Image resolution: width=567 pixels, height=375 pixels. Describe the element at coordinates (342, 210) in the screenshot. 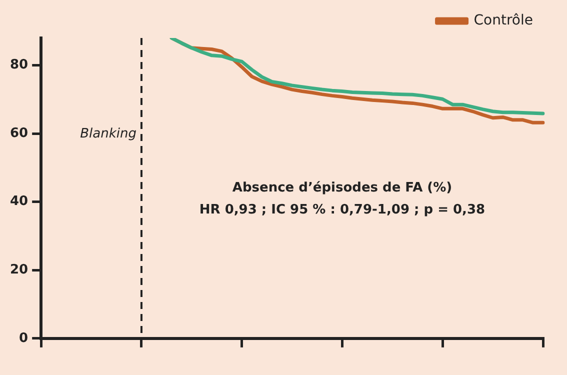

I see `annotation: HR 0,93 ; IC 95 % : 0,79-1,09 ; p = 0,38` at that location.